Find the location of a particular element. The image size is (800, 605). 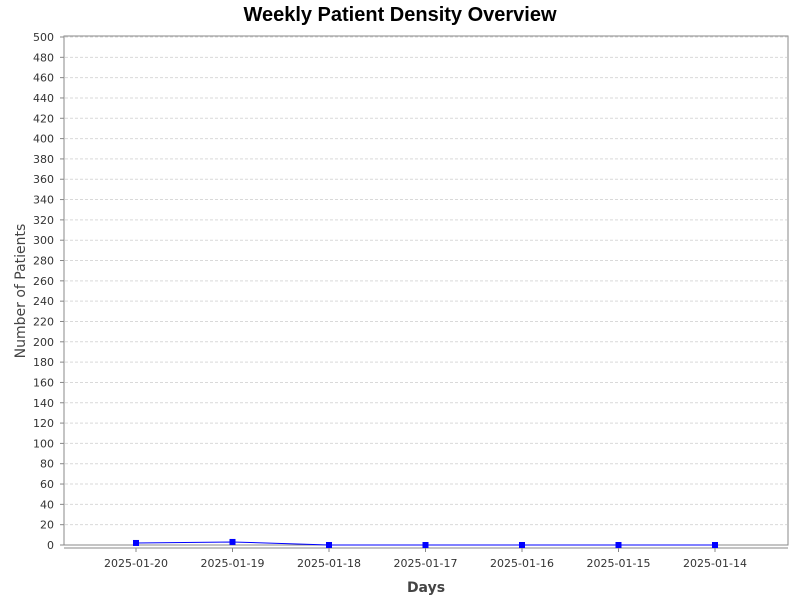

x-tick-label: 2025-01-15 is located at coordinates (619, 563).